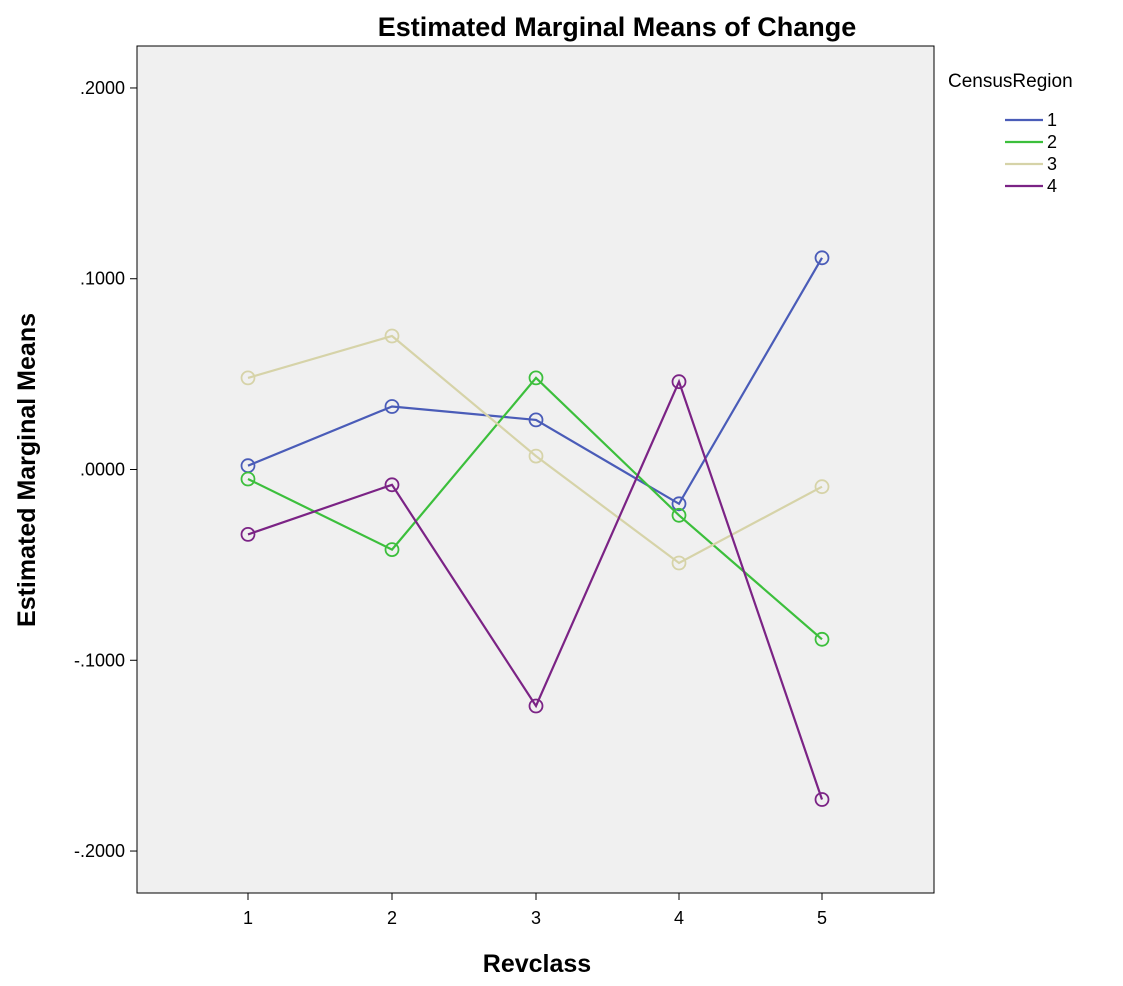 The height and width of the screenshot is (986, 1123). I want to click on chart-title: Estimated Marginal Means of Change, so click(617, 27).